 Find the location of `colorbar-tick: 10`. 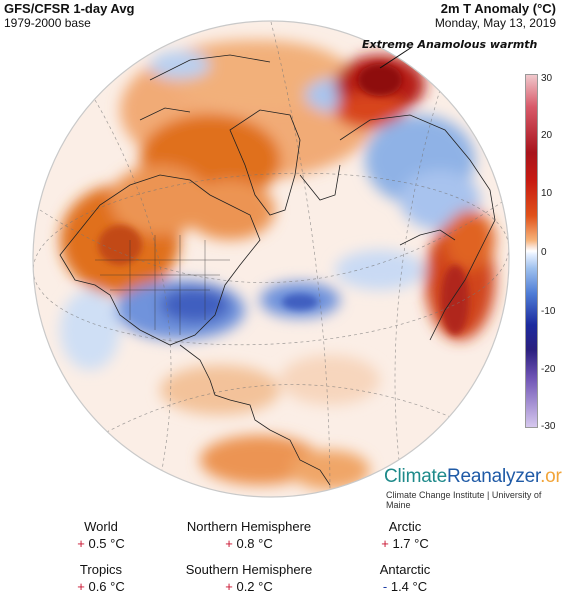

colorbar-tick: 10 is located at coordinates (547, 193).